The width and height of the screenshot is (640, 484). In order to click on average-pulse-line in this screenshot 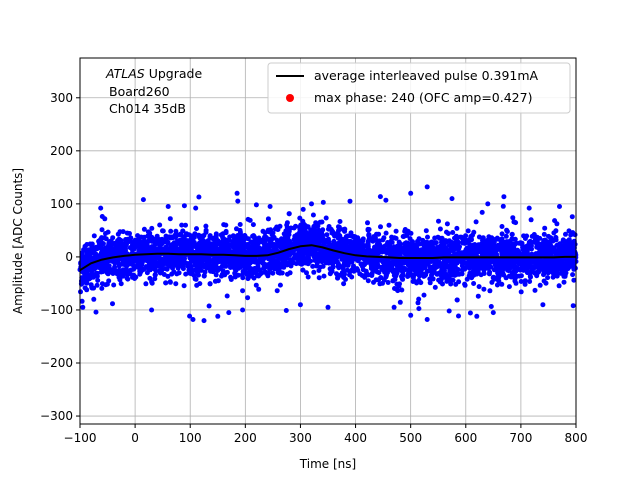, I will do `click(327, 258)`.